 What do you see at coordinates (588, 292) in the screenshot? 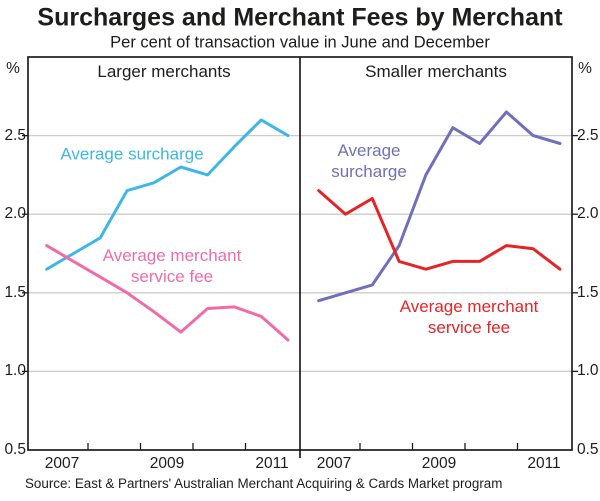
I see `y-tick-label-right: 1.5` at bounding box center [588, 292].